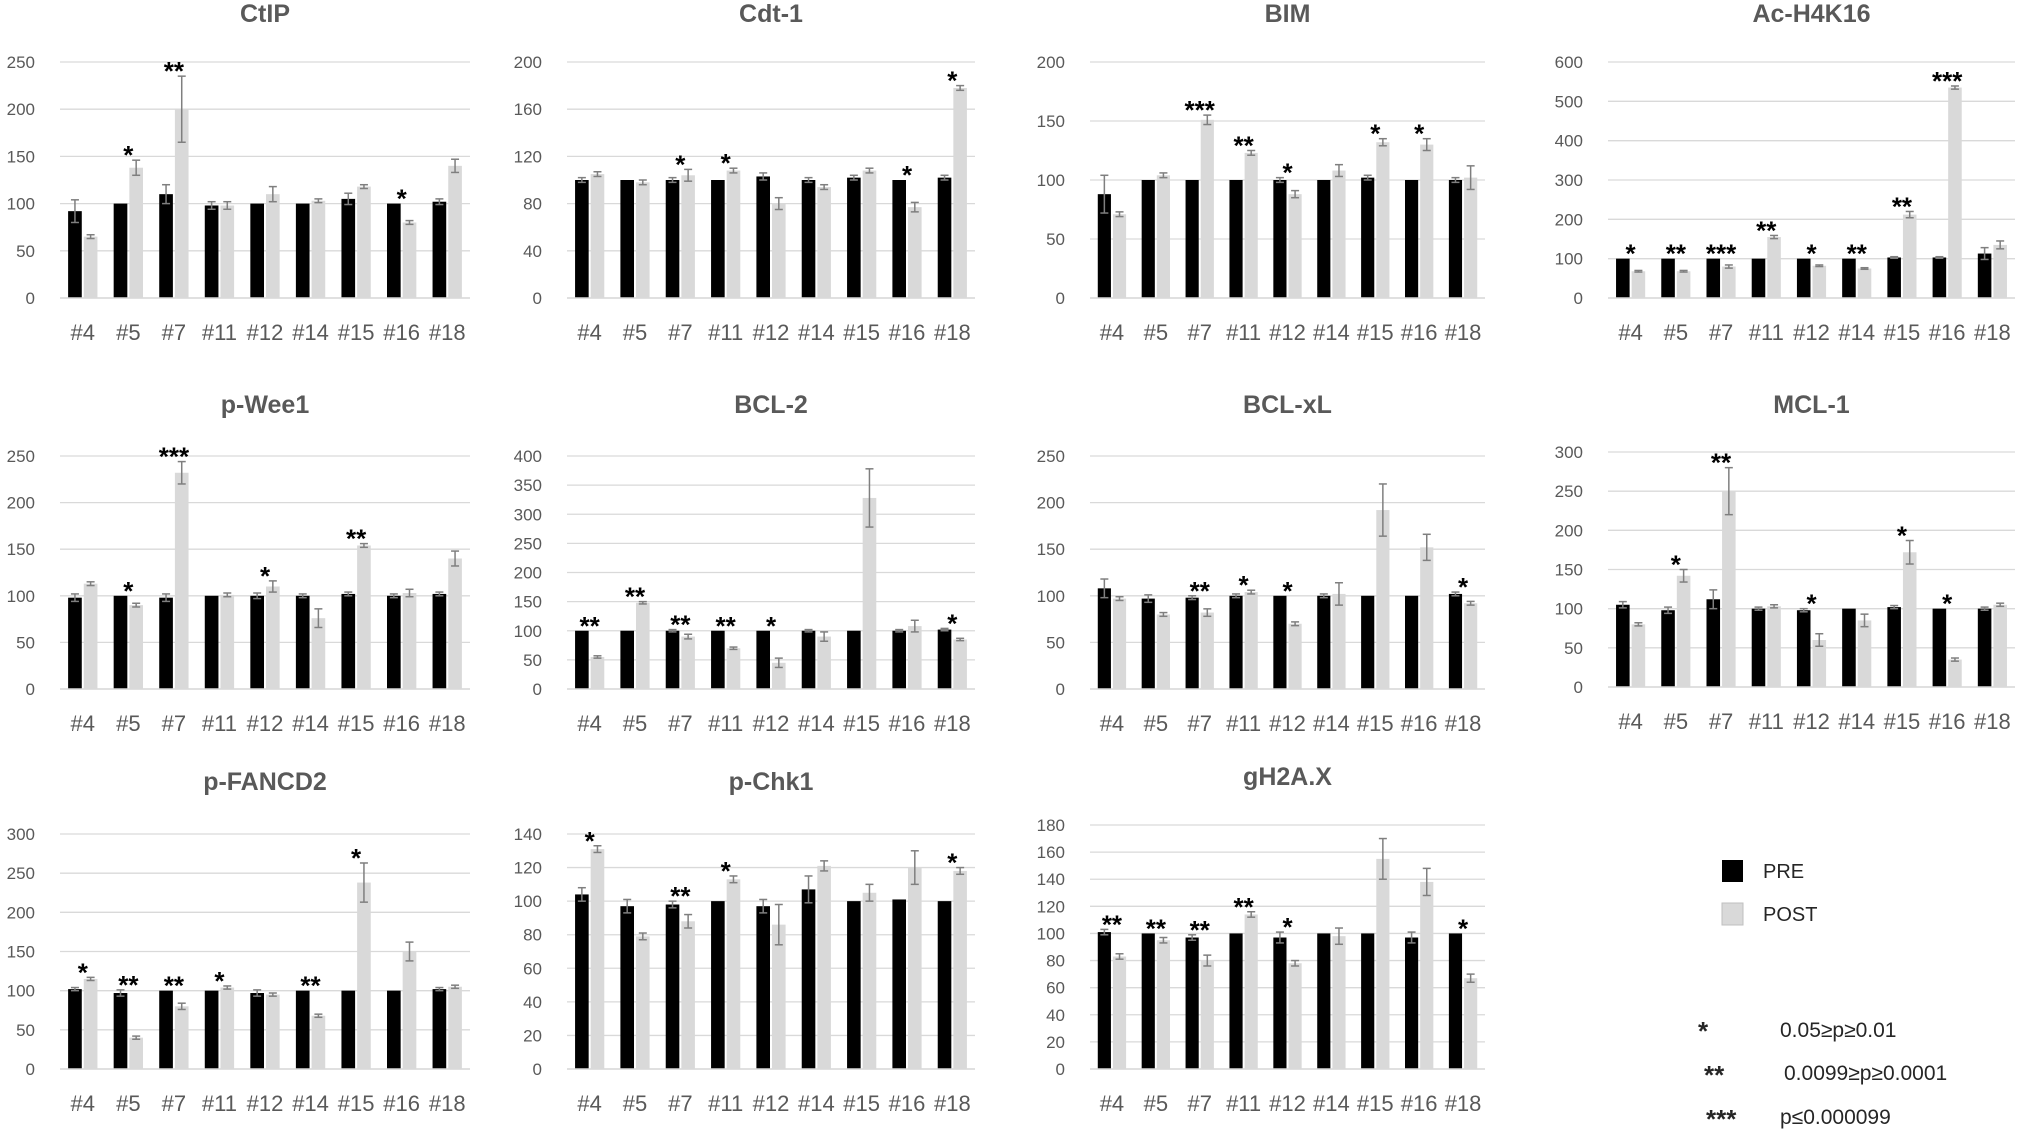 The image size is (2032, 1136). Describe the element at coordinates (635, 332) in the screenshot. I see `x-tick-label: #5` at that location.